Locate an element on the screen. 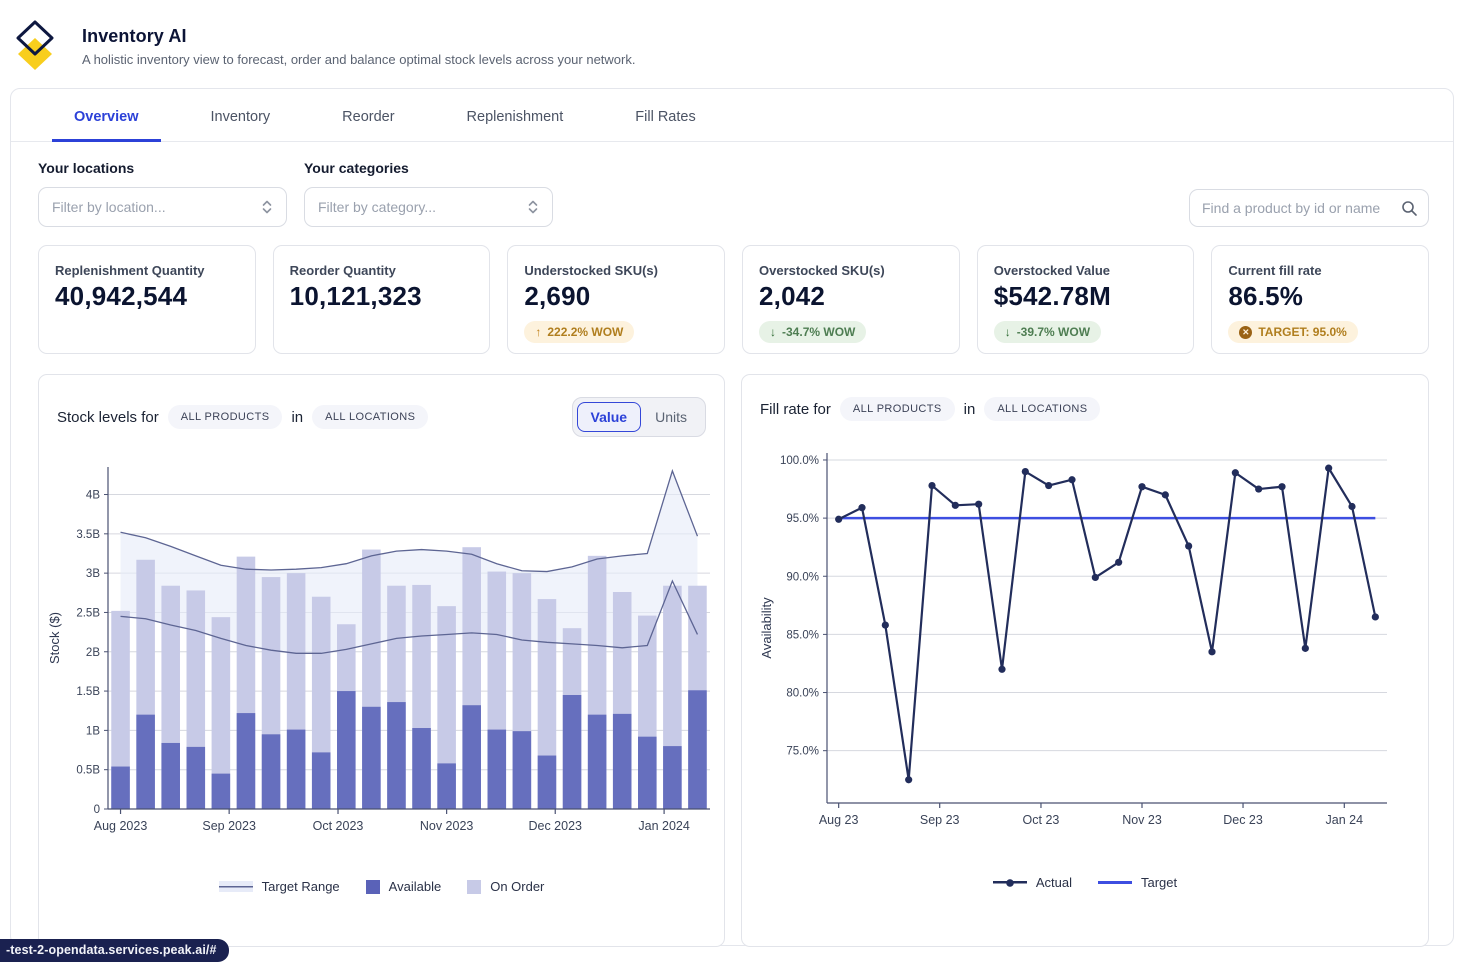 This screenshot has height=963, width=1464. tab-reorder: Reorder is located at coordinates (368, 117).